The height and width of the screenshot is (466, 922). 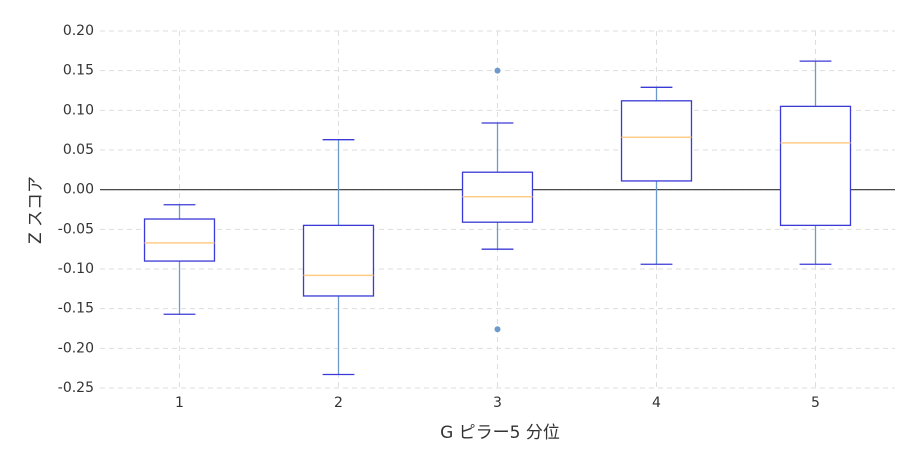 I want to click on y-axis-label: Z スコア, so click(x=36, y=210).